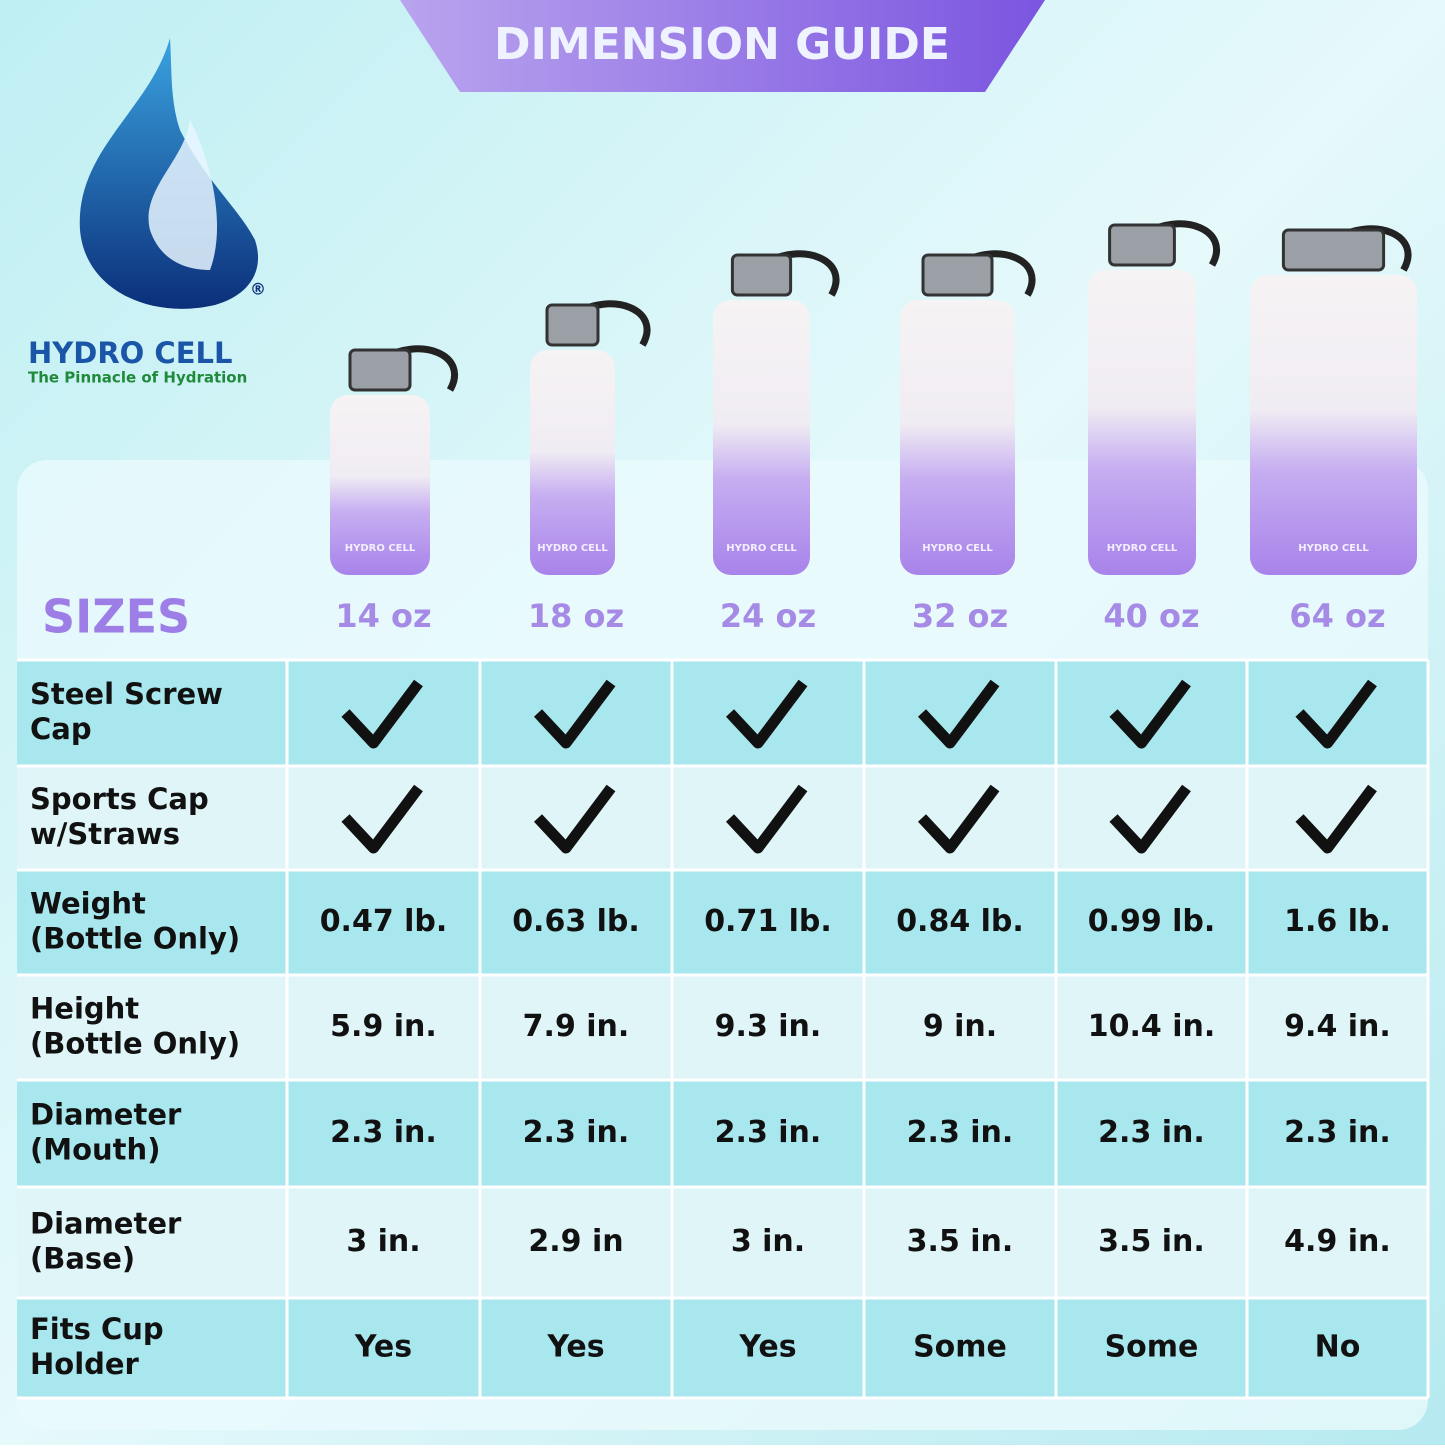  I want to click on title: DIMENSION GUIDE, so click(722, 44).